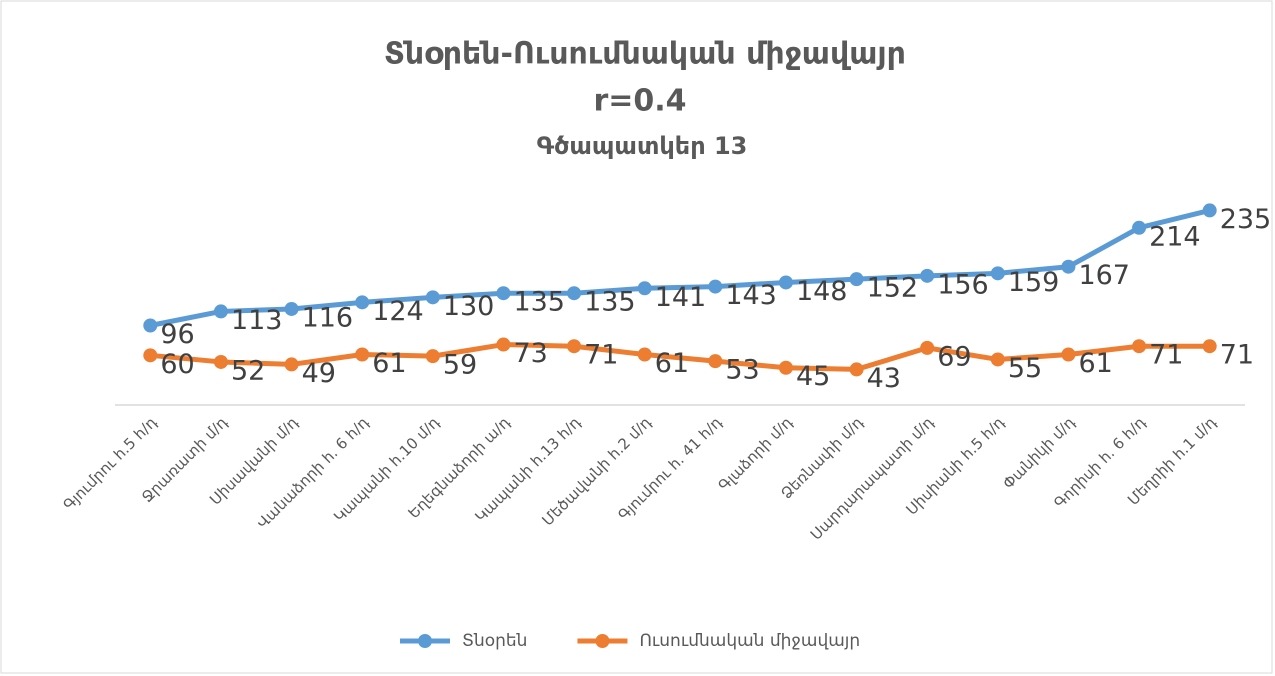 The width and height of the screenshot is (1275, 676). I want to click on data-label: 52, so click(248, 370).